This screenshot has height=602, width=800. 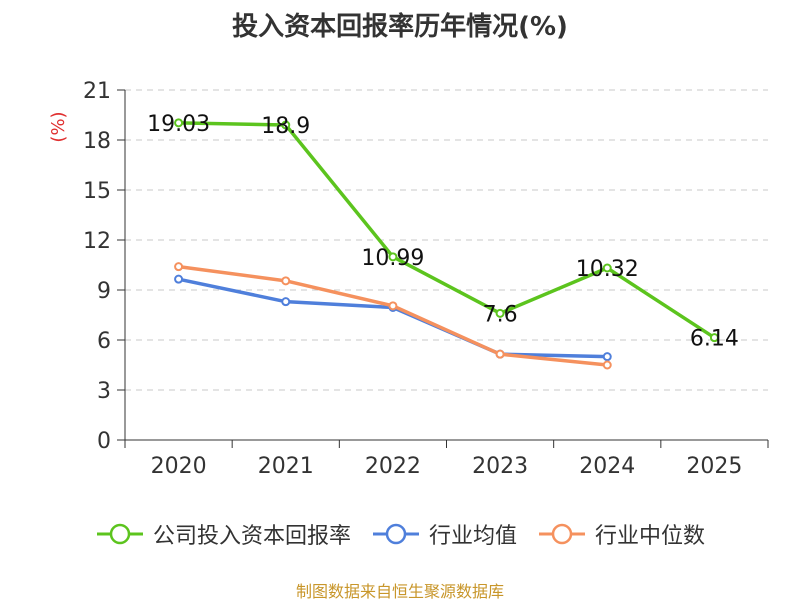 I want to click on series-line-industry-avg, so click(x=393, y=318).